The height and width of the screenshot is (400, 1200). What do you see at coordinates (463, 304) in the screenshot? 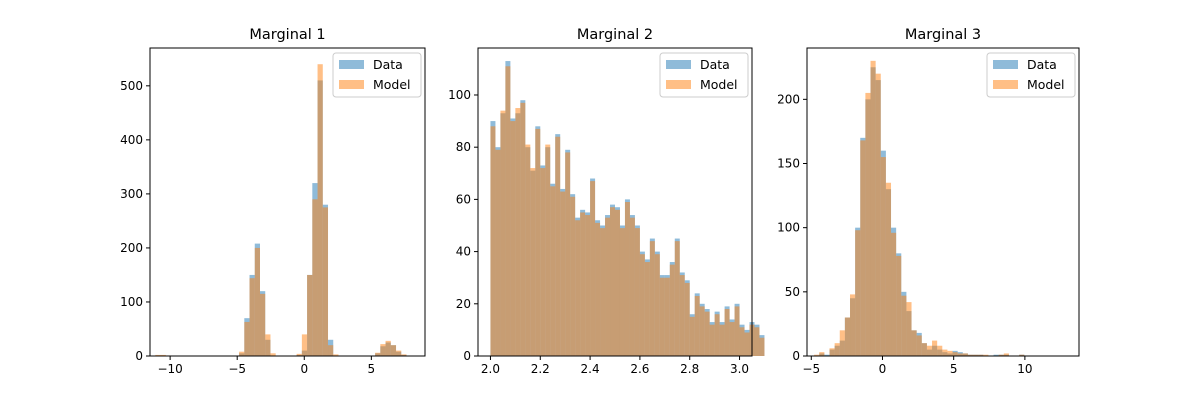
I see `y-tick-label: 20` at bounding box center [463, 304].